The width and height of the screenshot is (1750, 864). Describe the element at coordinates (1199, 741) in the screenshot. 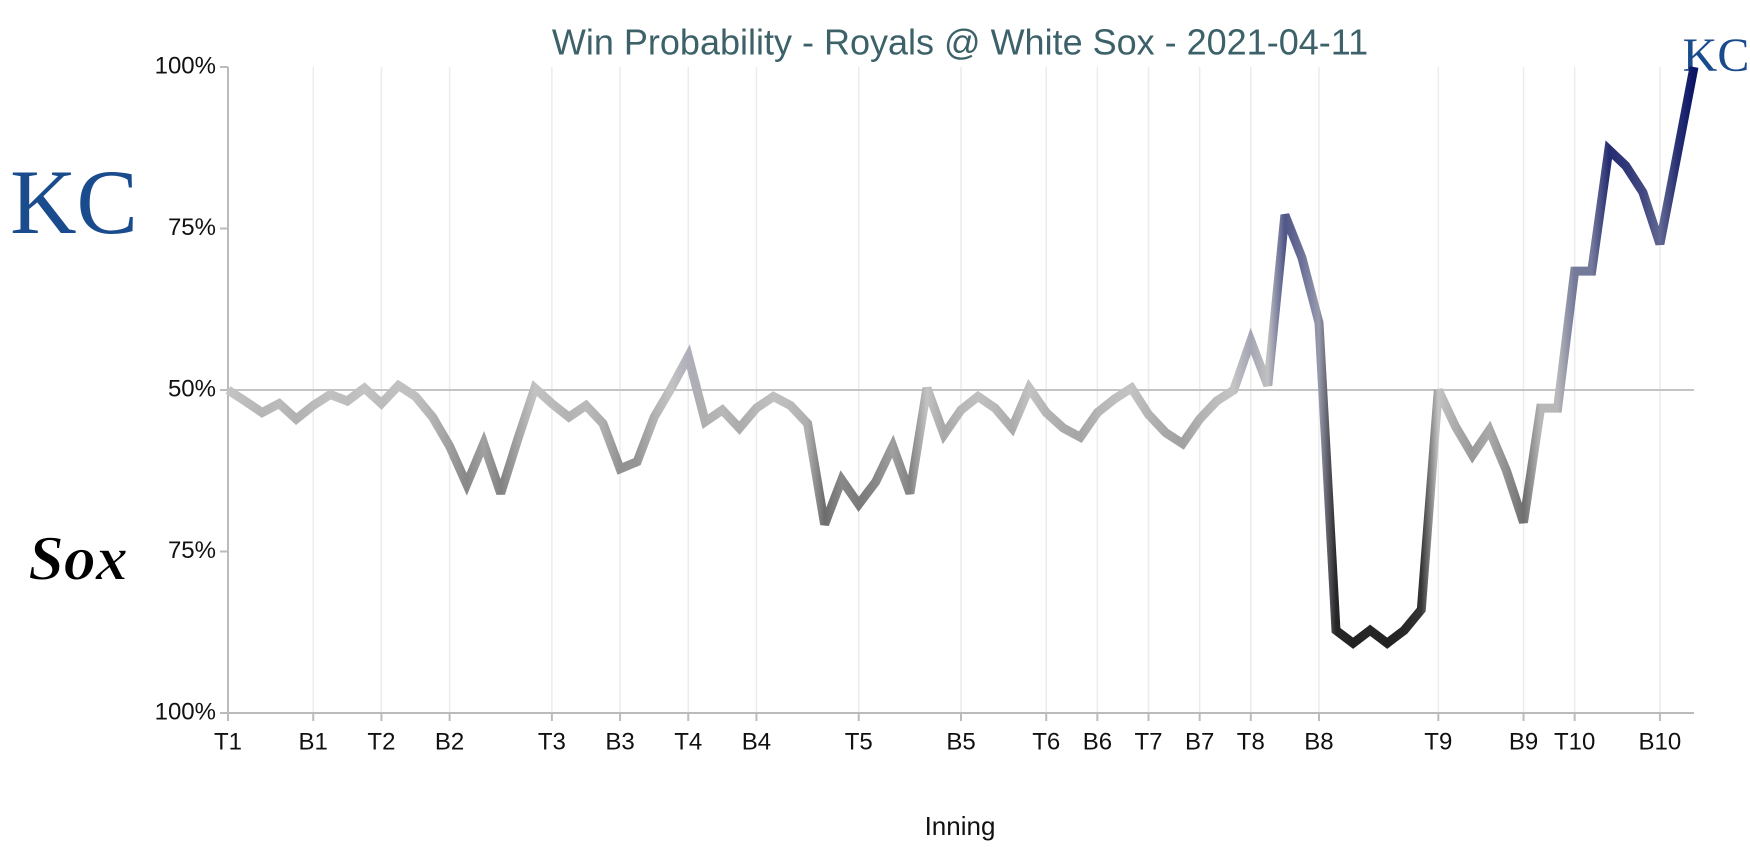

I see `x-tick-label: B7` at that location.